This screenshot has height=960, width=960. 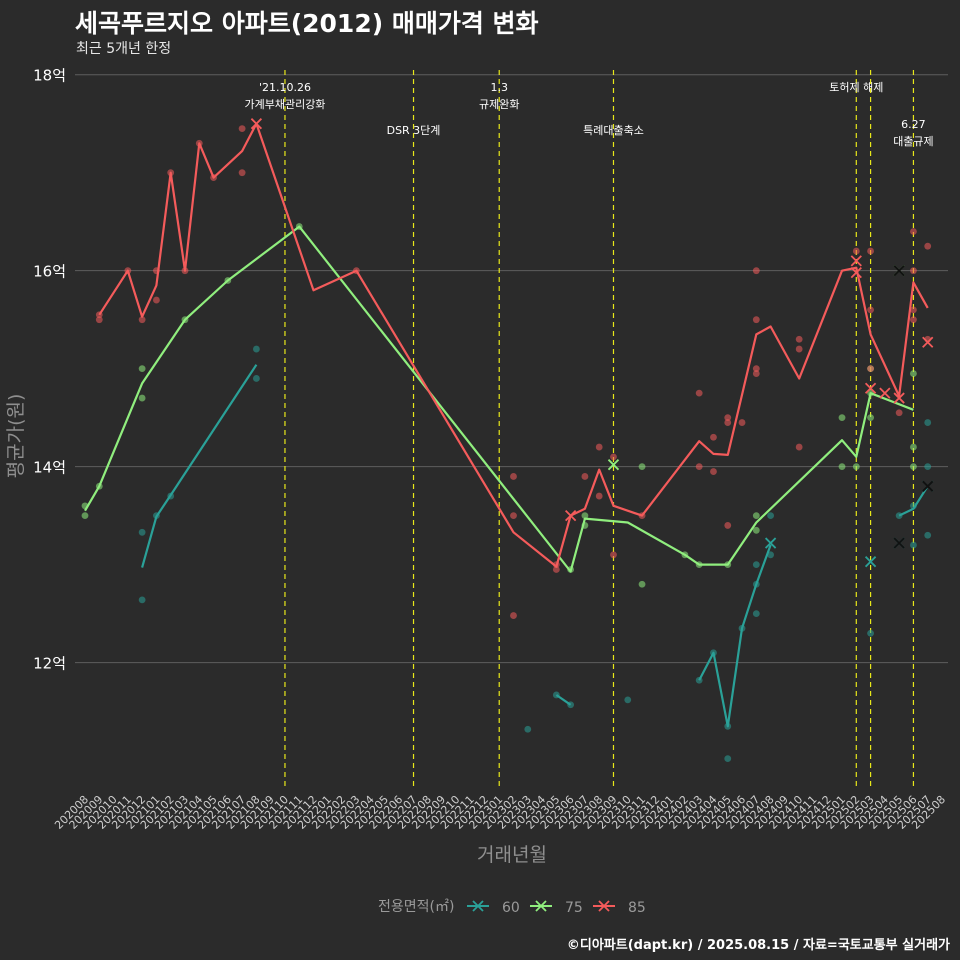 I want to click on event-label: 토허제 해제, so click(x=856, y=87).